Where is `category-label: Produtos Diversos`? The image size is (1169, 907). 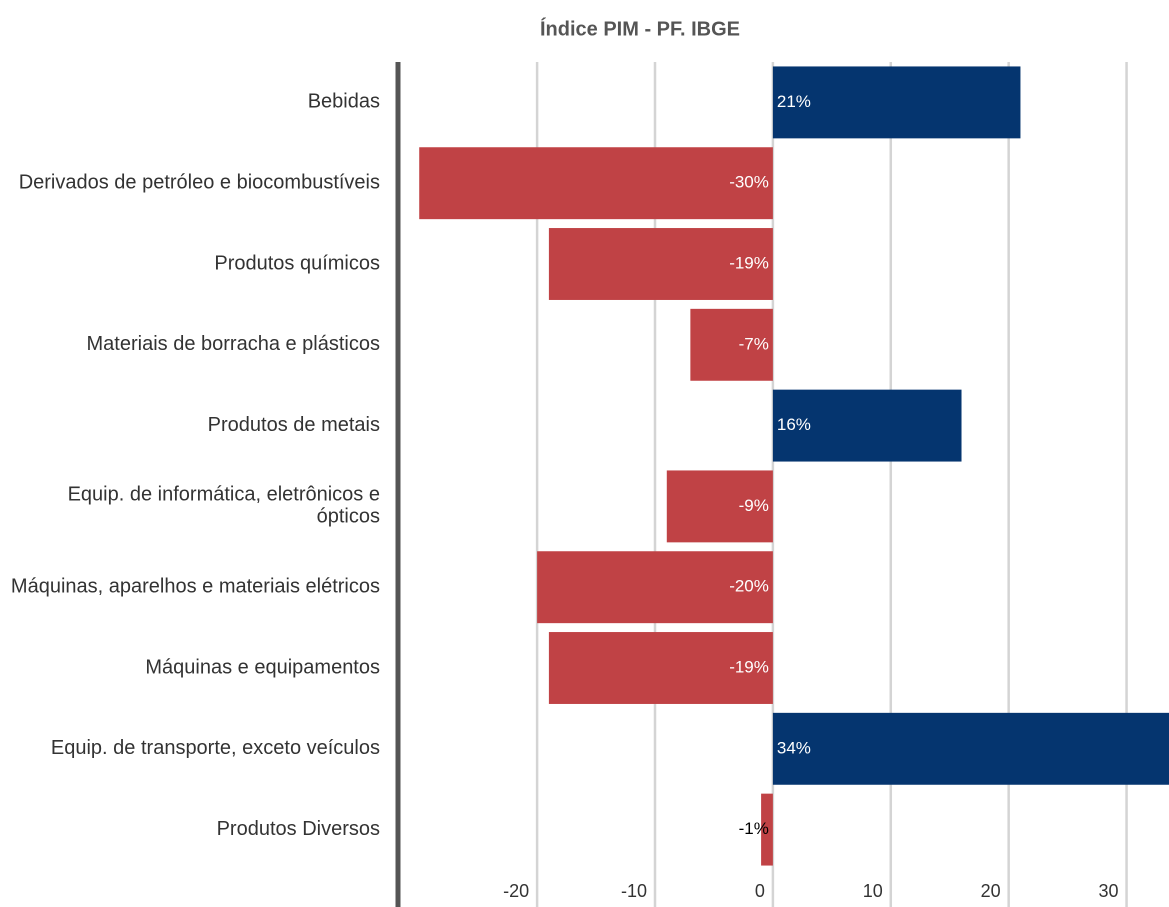 category-label: Produtos Diversos is located at coordinates (298, 829).